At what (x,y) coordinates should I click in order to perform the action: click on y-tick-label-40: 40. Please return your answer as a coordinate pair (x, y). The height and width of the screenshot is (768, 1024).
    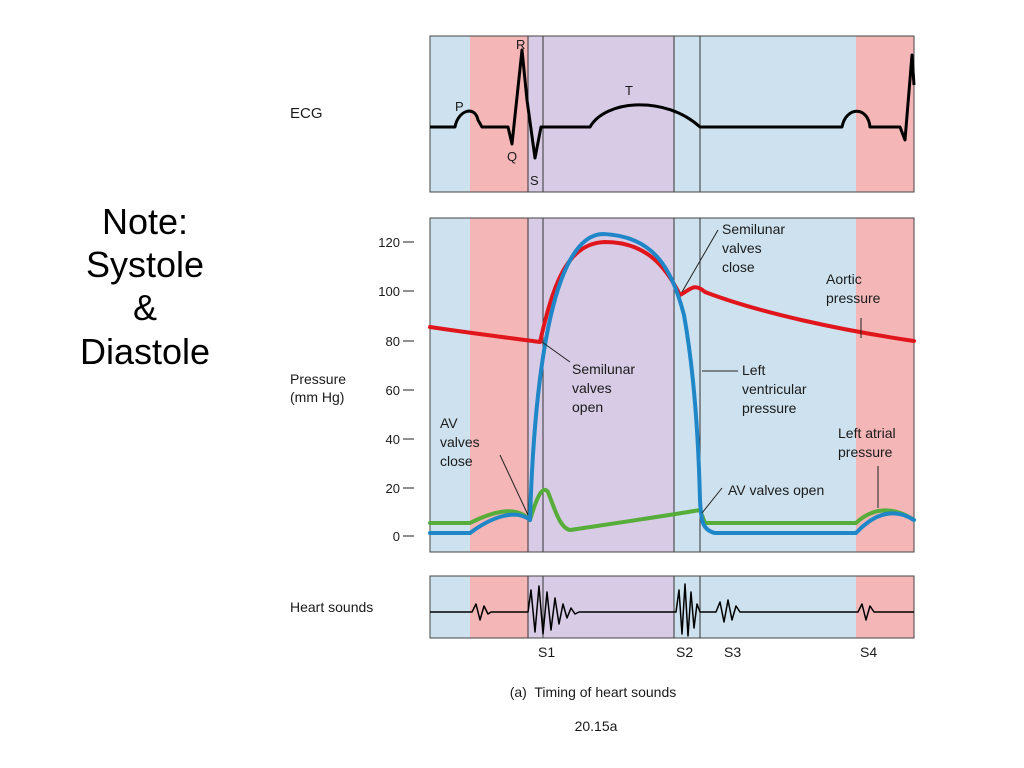
    Looking at the image, I should click on (393, 439).